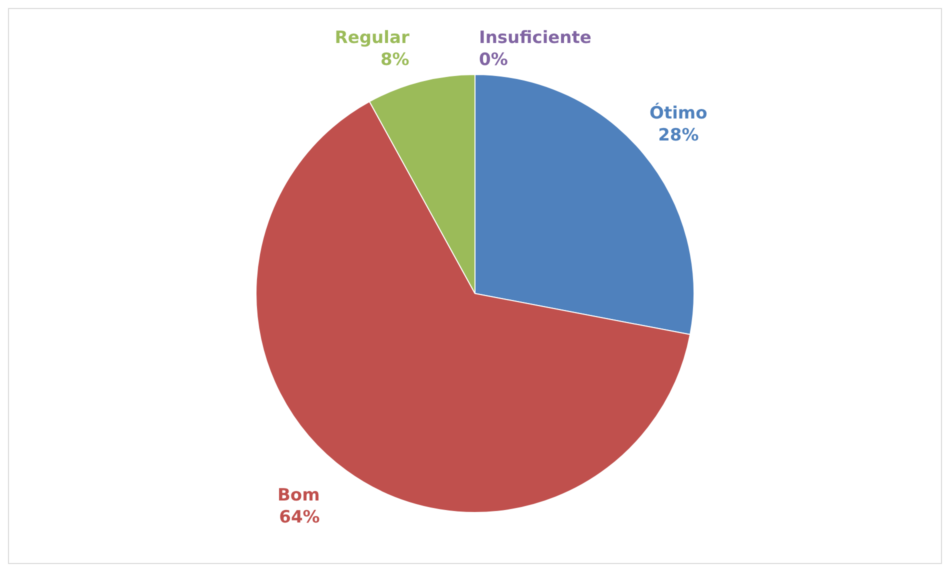 The width and height of the screenshot is (950, 572). Describe the element at coordinates (679, 113) in the screenshot. I see `slice-label: Ótimo` at that location.